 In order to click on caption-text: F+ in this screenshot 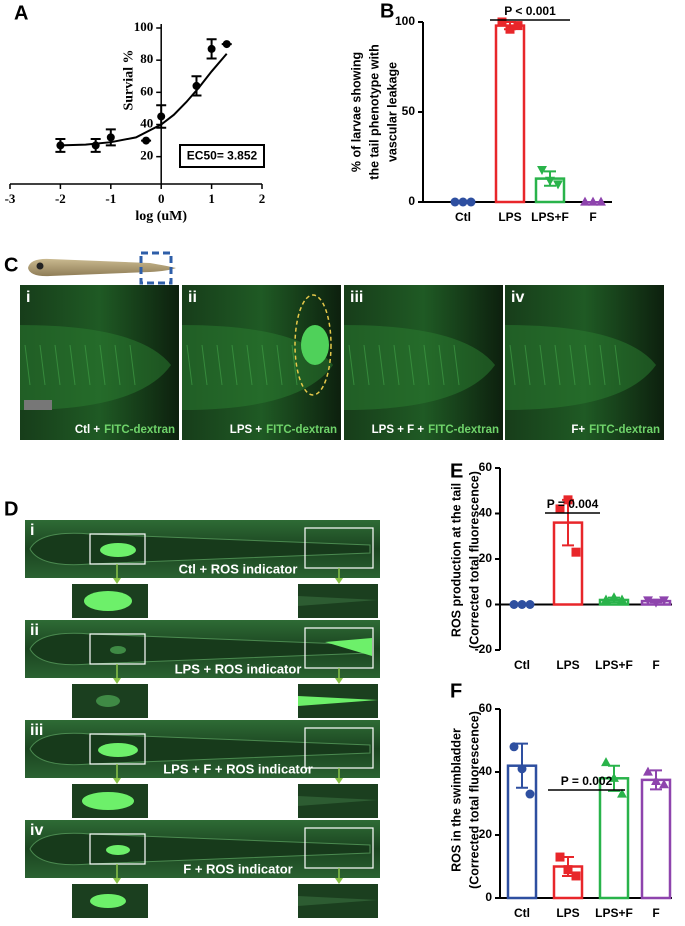, I will do `click(578, 430)`.